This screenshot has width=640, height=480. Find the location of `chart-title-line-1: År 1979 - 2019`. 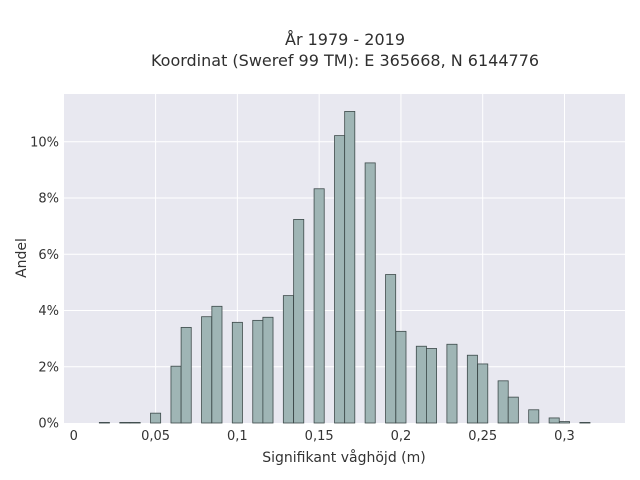

chart-title-line-1: År 1979 - 2019 is located at coordinates (345, 39).